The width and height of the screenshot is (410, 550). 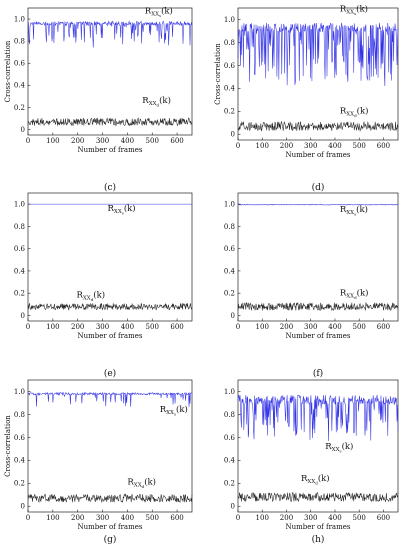 I want to click on panel-label: (g), so click(x=110, y=539).